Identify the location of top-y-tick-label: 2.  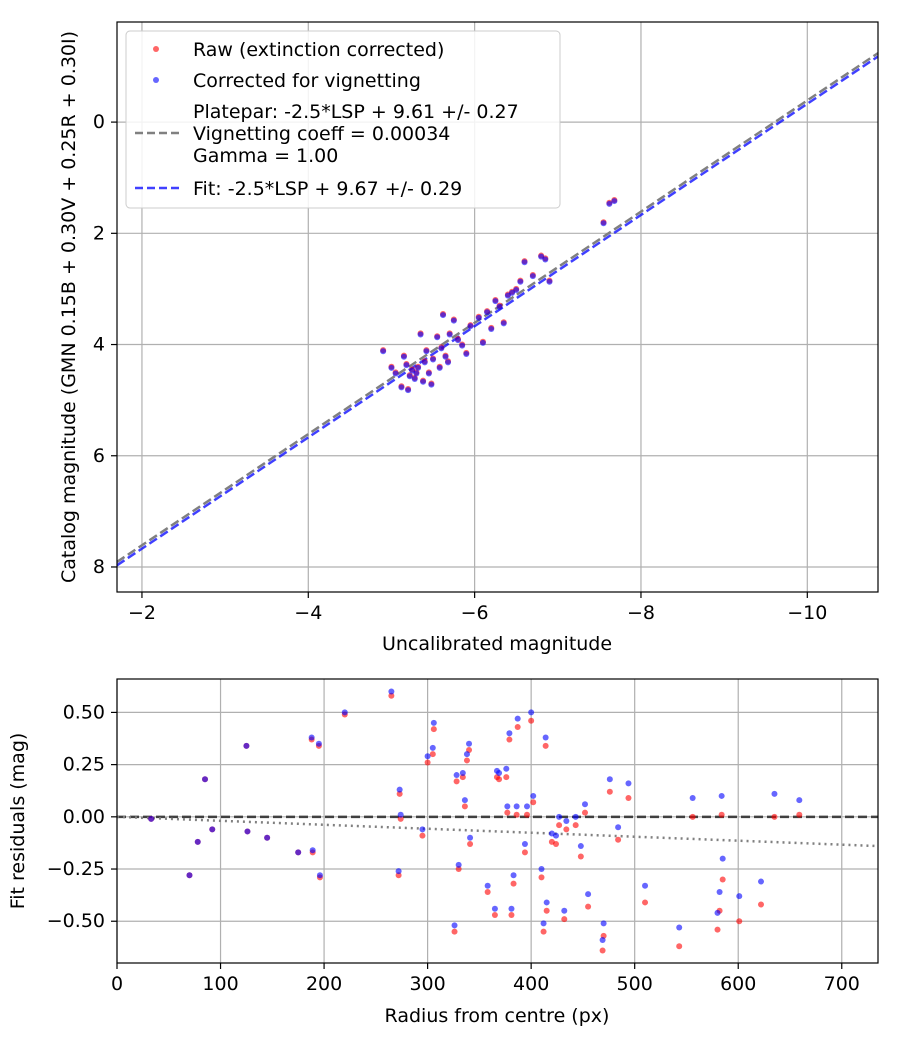
(99, 233).